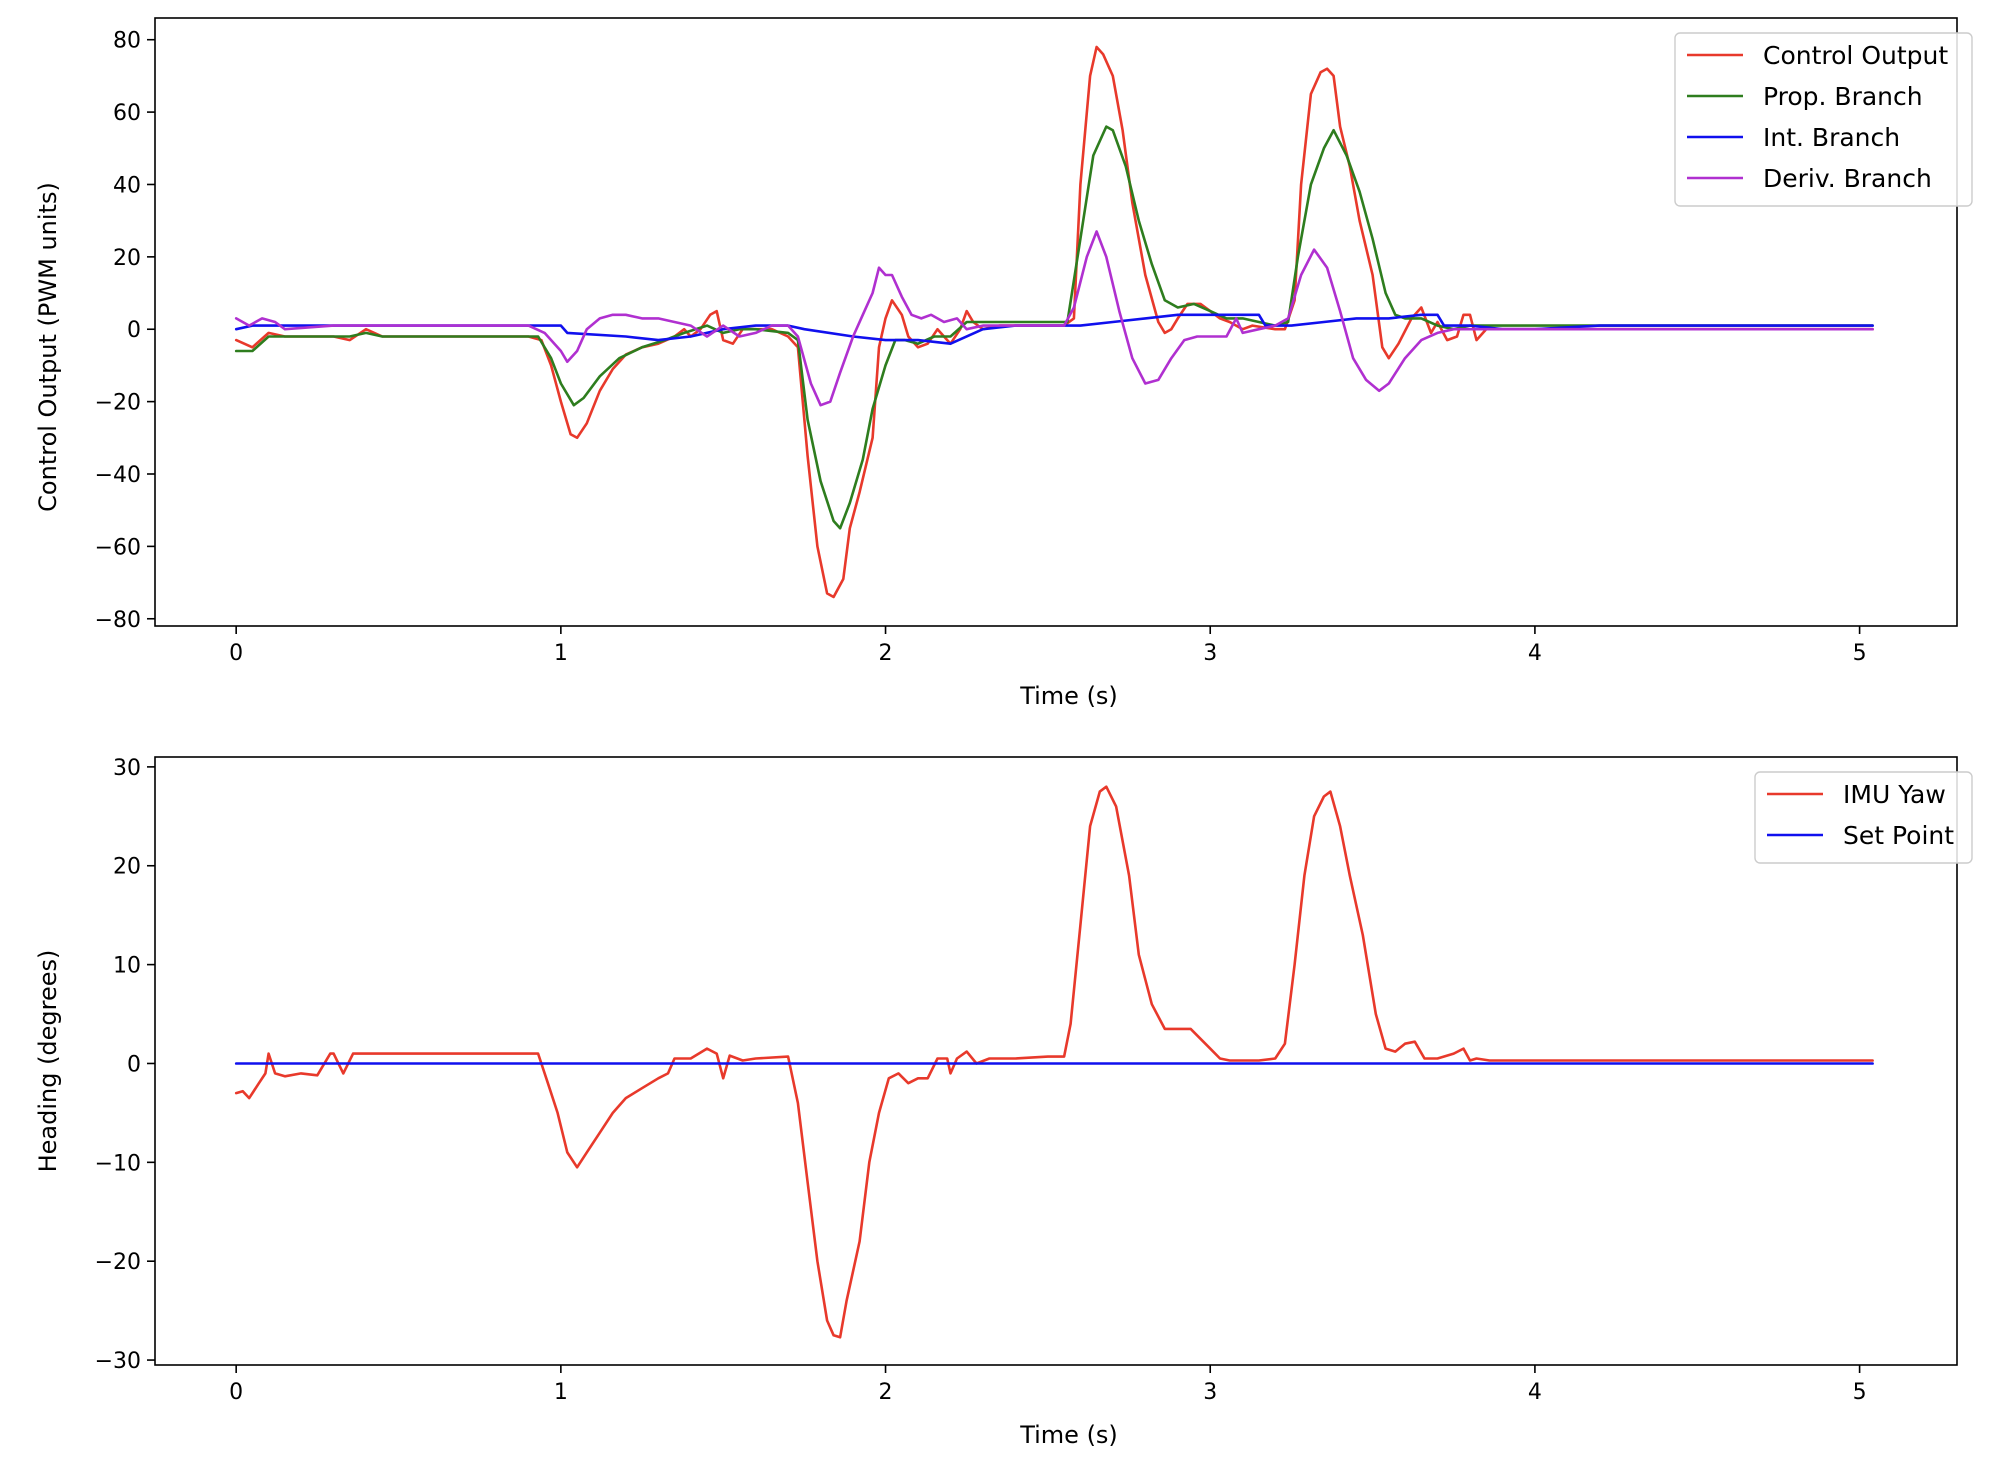  What do you see at coordinates (561, 653) in the screenshot?
I see `control-output-x-tick-label: 1` at bounding box center [561, 653].